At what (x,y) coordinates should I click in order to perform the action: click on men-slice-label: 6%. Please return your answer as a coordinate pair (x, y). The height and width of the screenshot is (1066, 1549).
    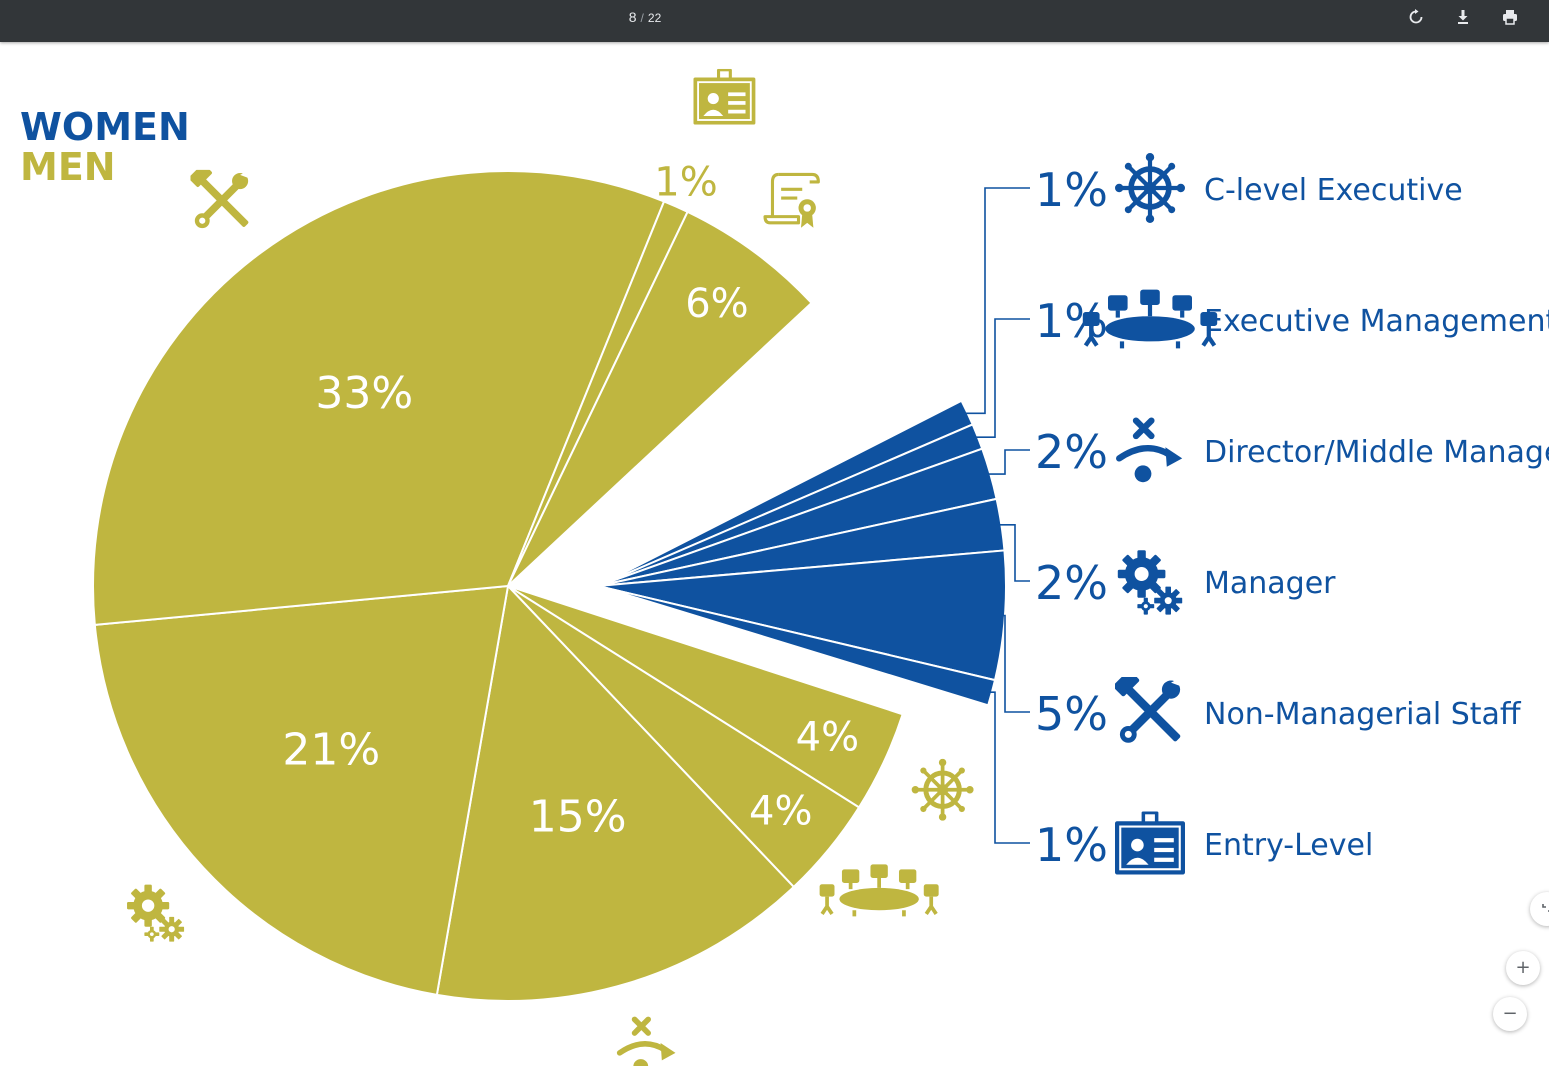
    Looking at the image, I should click on (716, 304).